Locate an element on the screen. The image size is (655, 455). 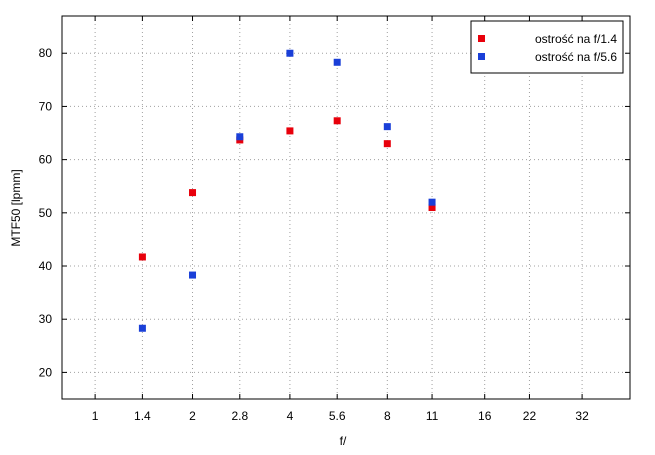
legend-label-series-2: ostrość na f/5.6 is located at coordinates (576, 57).